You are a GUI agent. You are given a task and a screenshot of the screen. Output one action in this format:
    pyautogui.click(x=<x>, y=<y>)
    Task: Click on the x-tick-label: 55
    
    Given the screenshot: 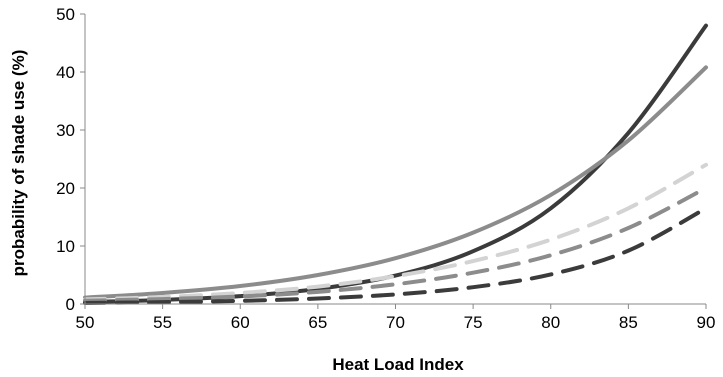 What is the action you would take?
    pyautogui.click(x=162, y=322)
    